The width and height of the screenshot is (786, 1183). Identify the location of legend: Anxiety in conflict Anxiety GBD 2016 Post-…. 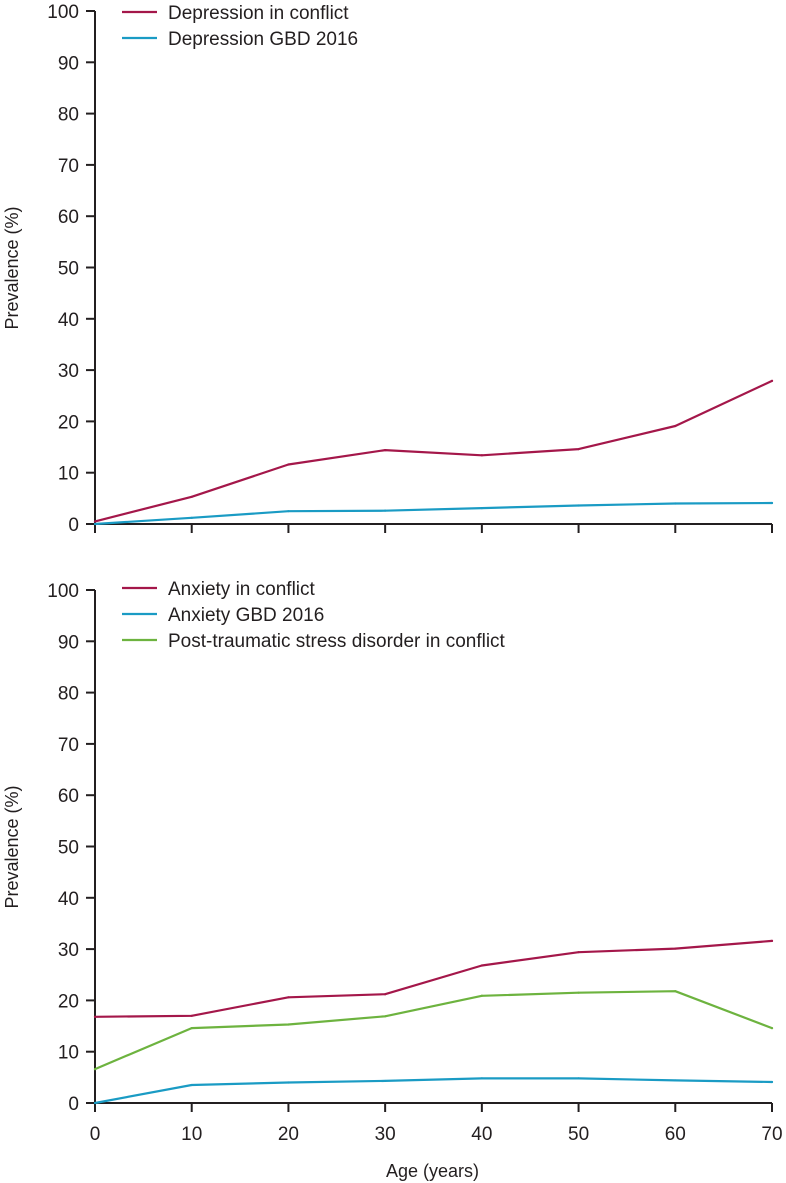
(314, 615).